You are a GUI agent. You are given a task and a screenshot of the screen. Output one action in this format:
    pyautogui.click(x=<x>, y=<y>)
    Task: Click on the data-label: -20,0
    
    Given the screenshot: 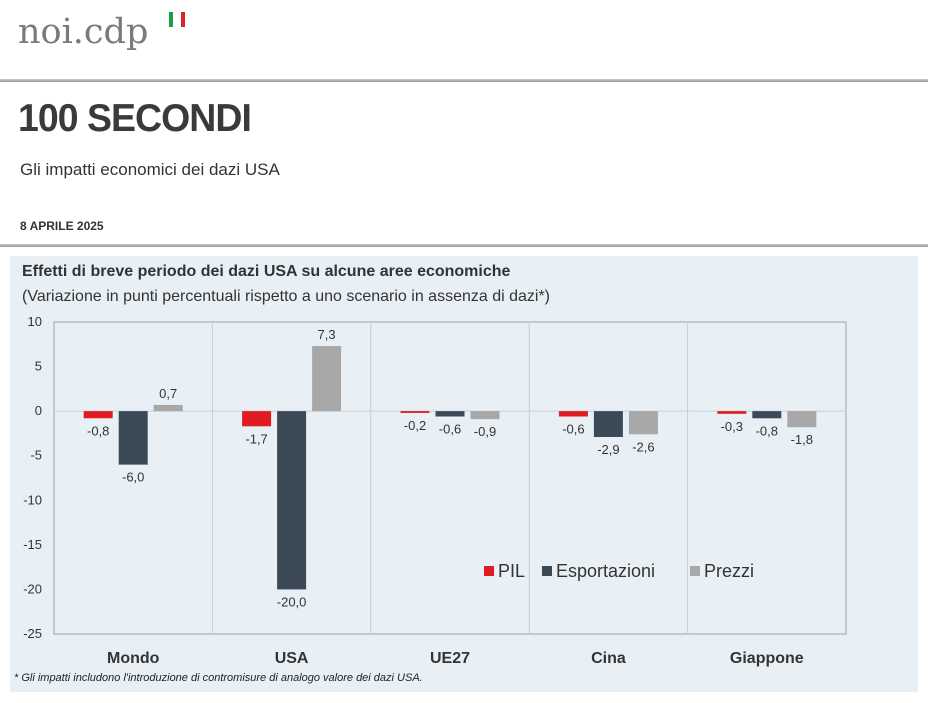 What is the action you would take?
    pyautogui.click(x=292, y=601)
    